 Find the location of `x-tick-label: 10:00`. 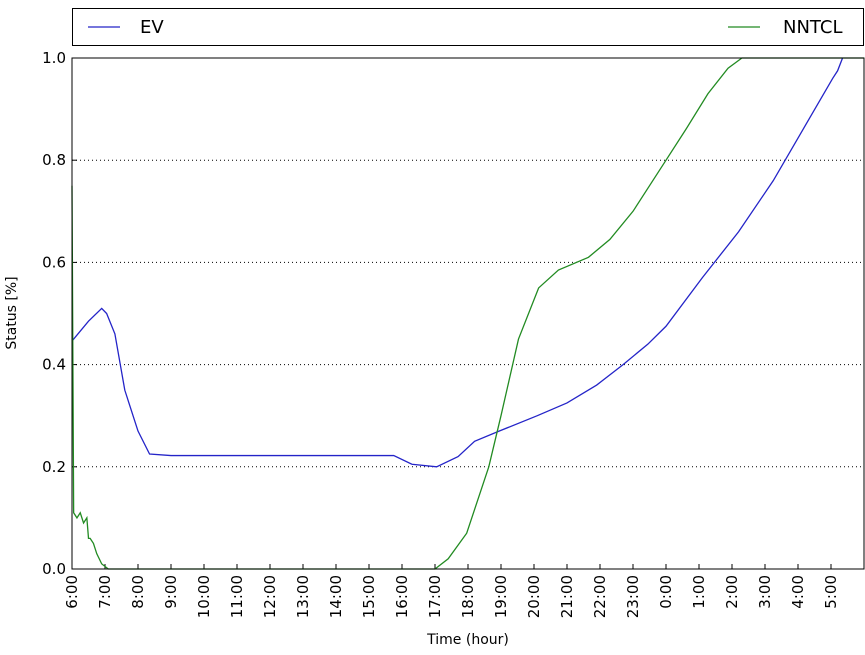

x-tick-label: 10:00 is located at coordinates (204, 596).